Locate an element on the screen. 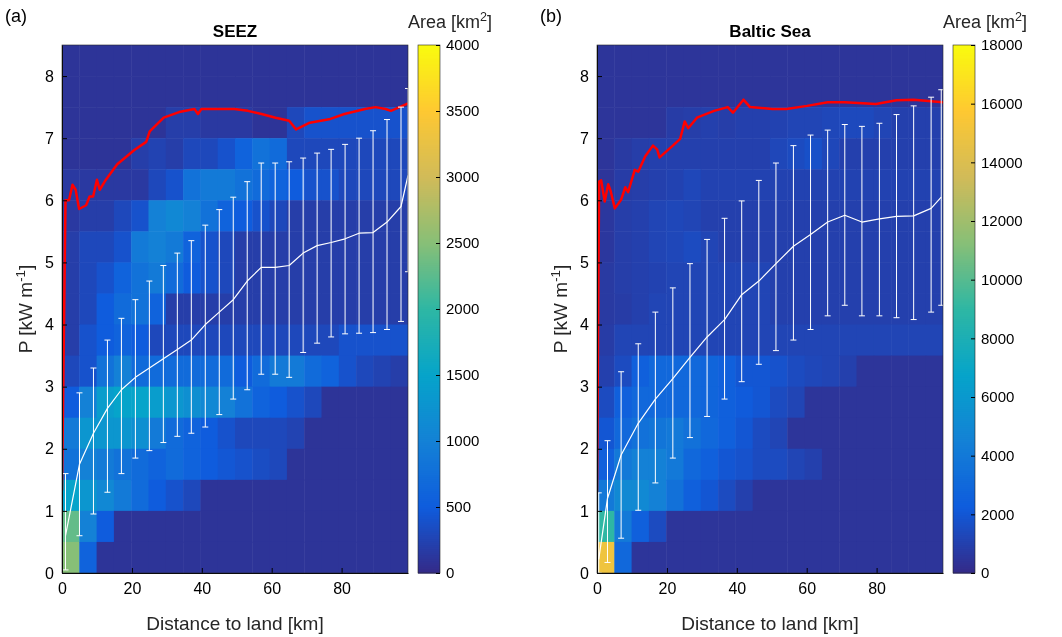 Image resolution: width=1062 pixels, height=637 pixels. chart-title: Baltic Sea is located at coordinates (770, 31).